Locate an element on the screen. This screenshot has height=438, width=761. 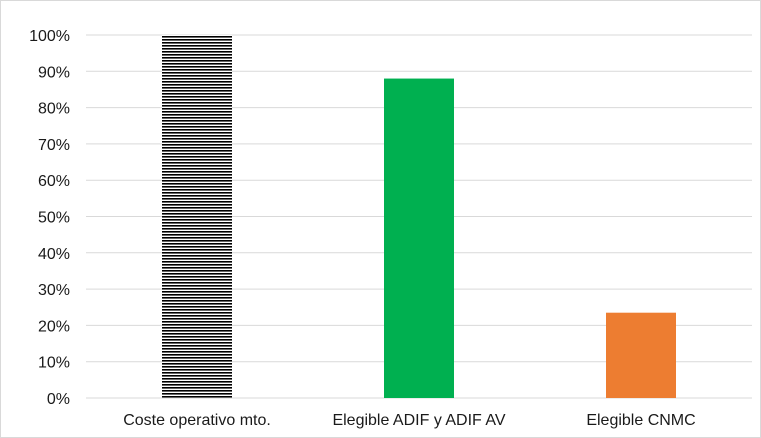
y-tick-label: 0% is located at coordinates (58, 399).